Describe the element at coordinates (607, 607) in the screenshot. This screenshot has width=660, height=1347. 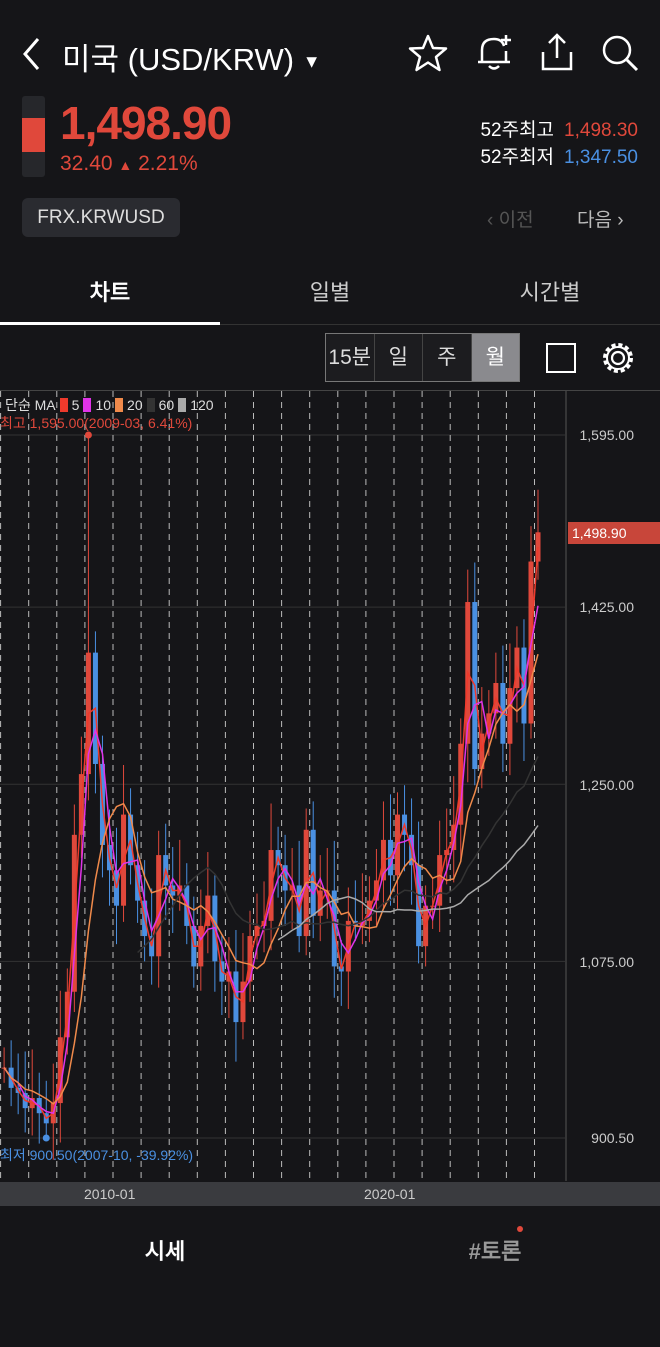
I see `y-tick: 1,425.00` at that location.